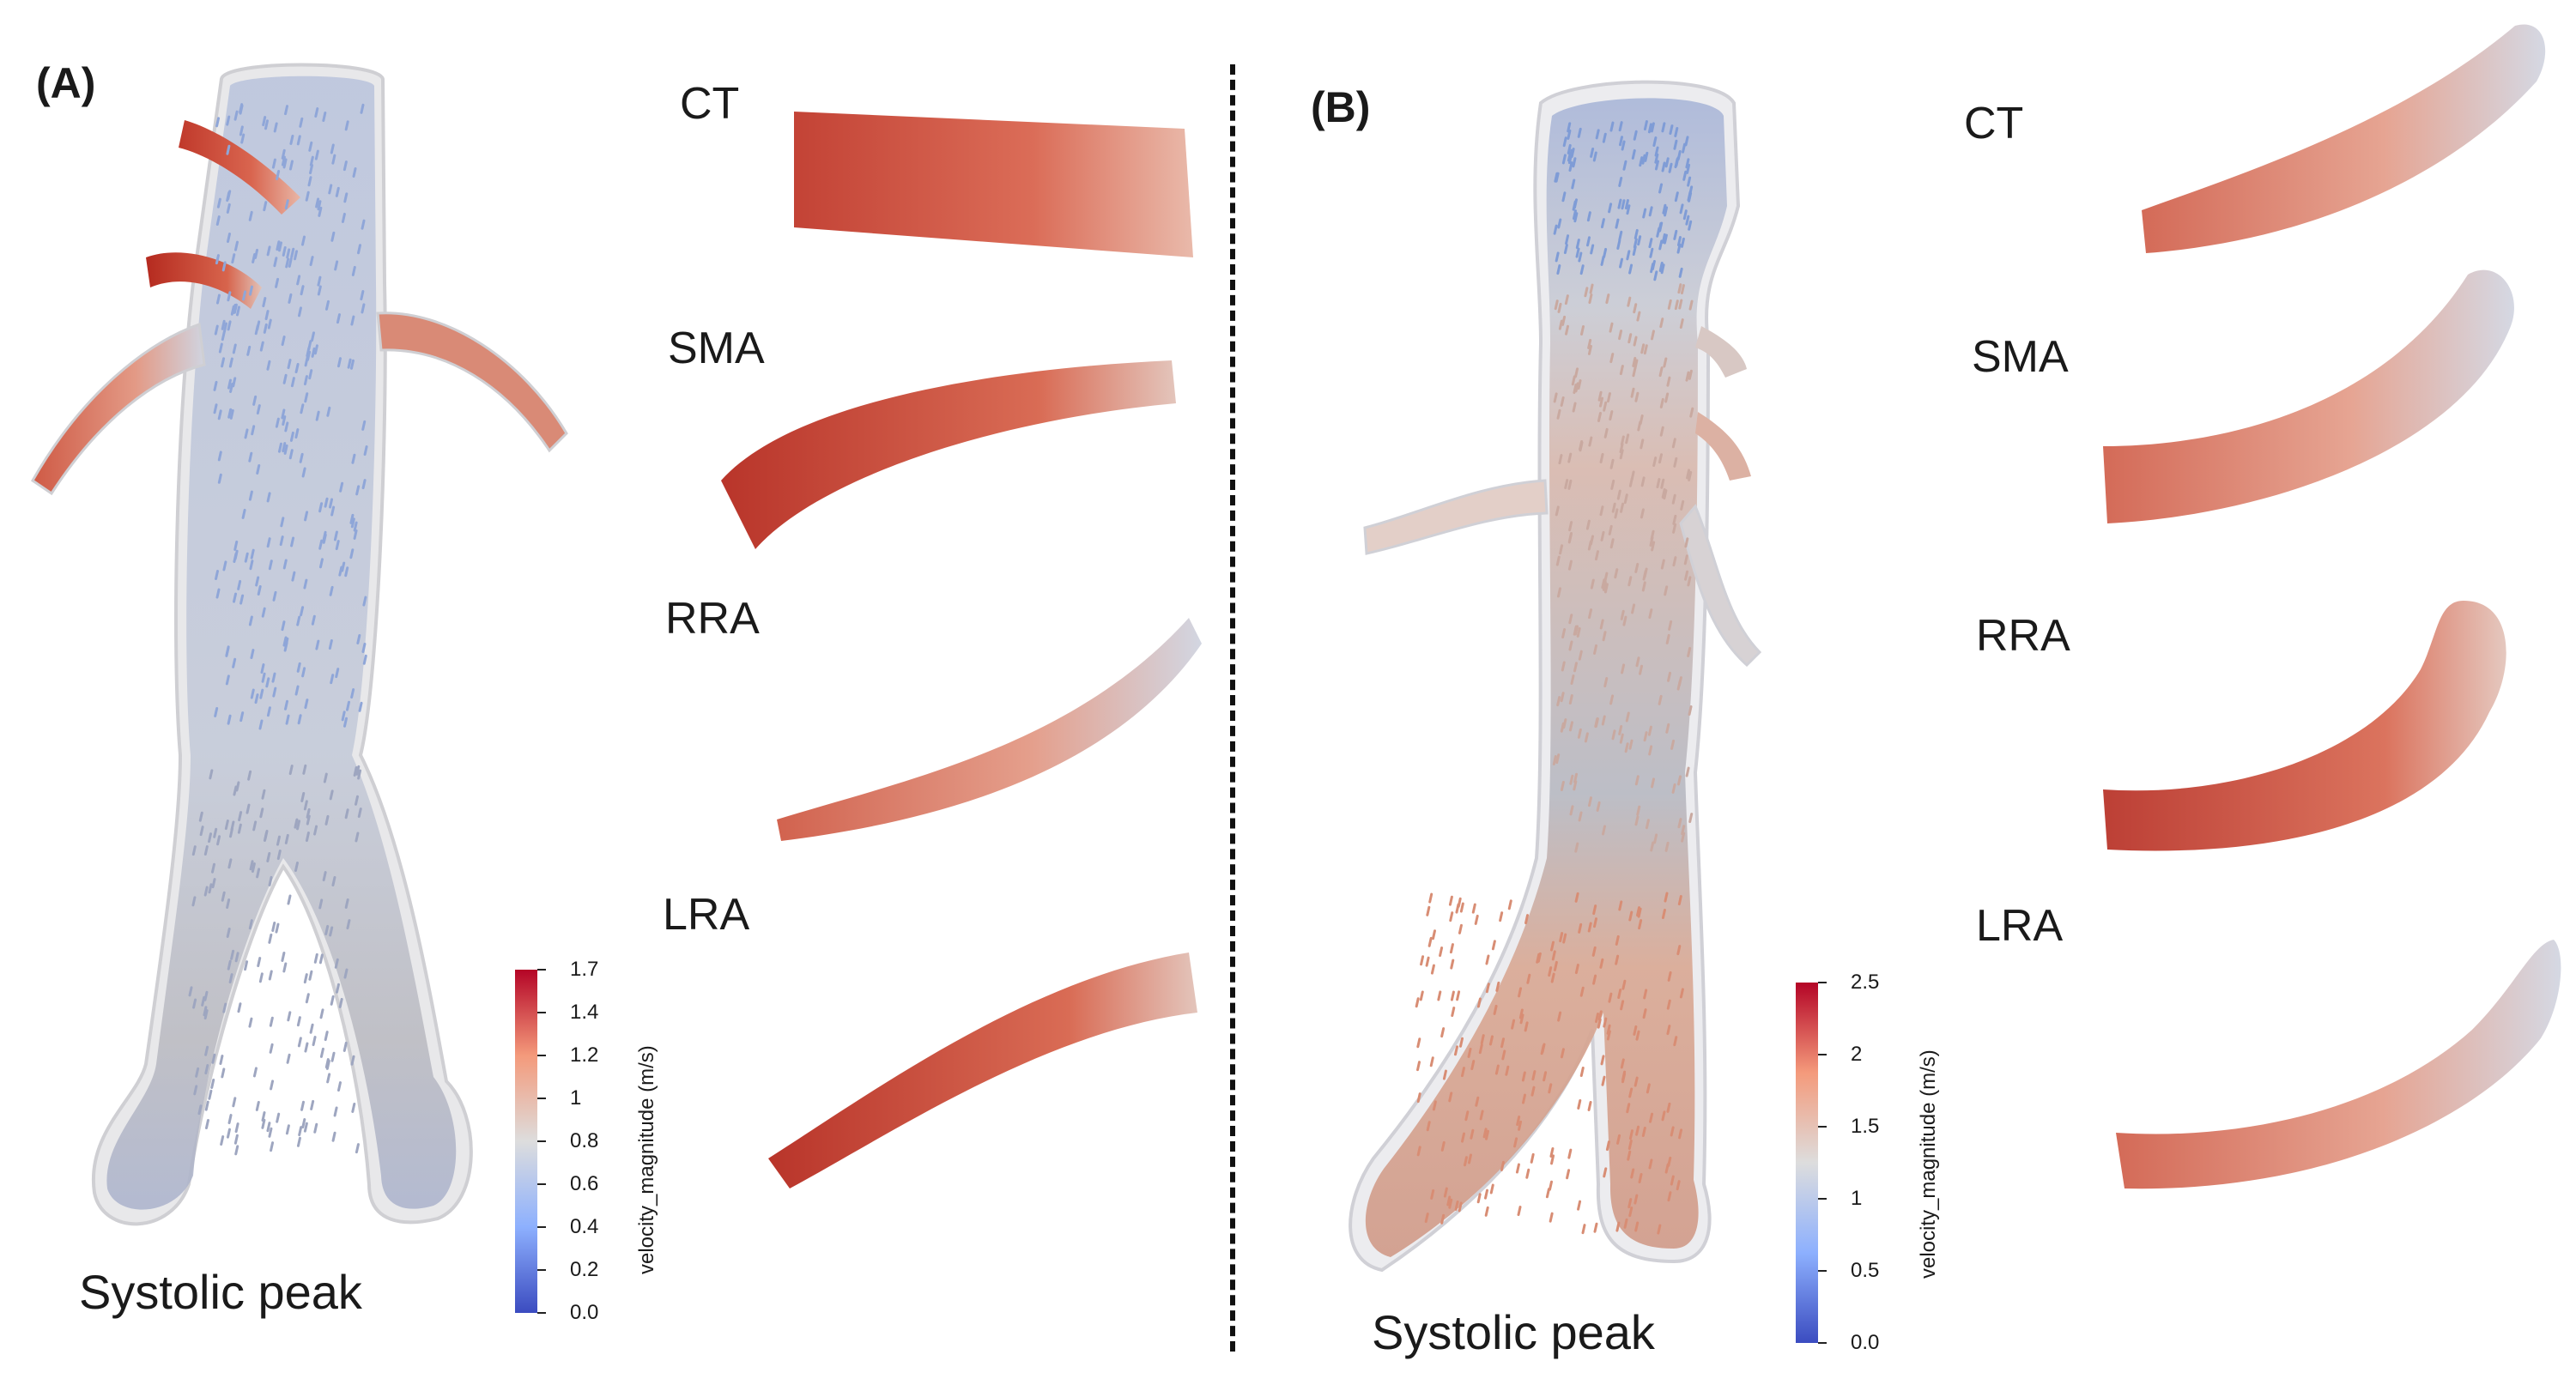 The image size is (2576, 1391). Describe the element at coordinates (989, 729) in the screenshot. I see `render-a-rra` at that location.